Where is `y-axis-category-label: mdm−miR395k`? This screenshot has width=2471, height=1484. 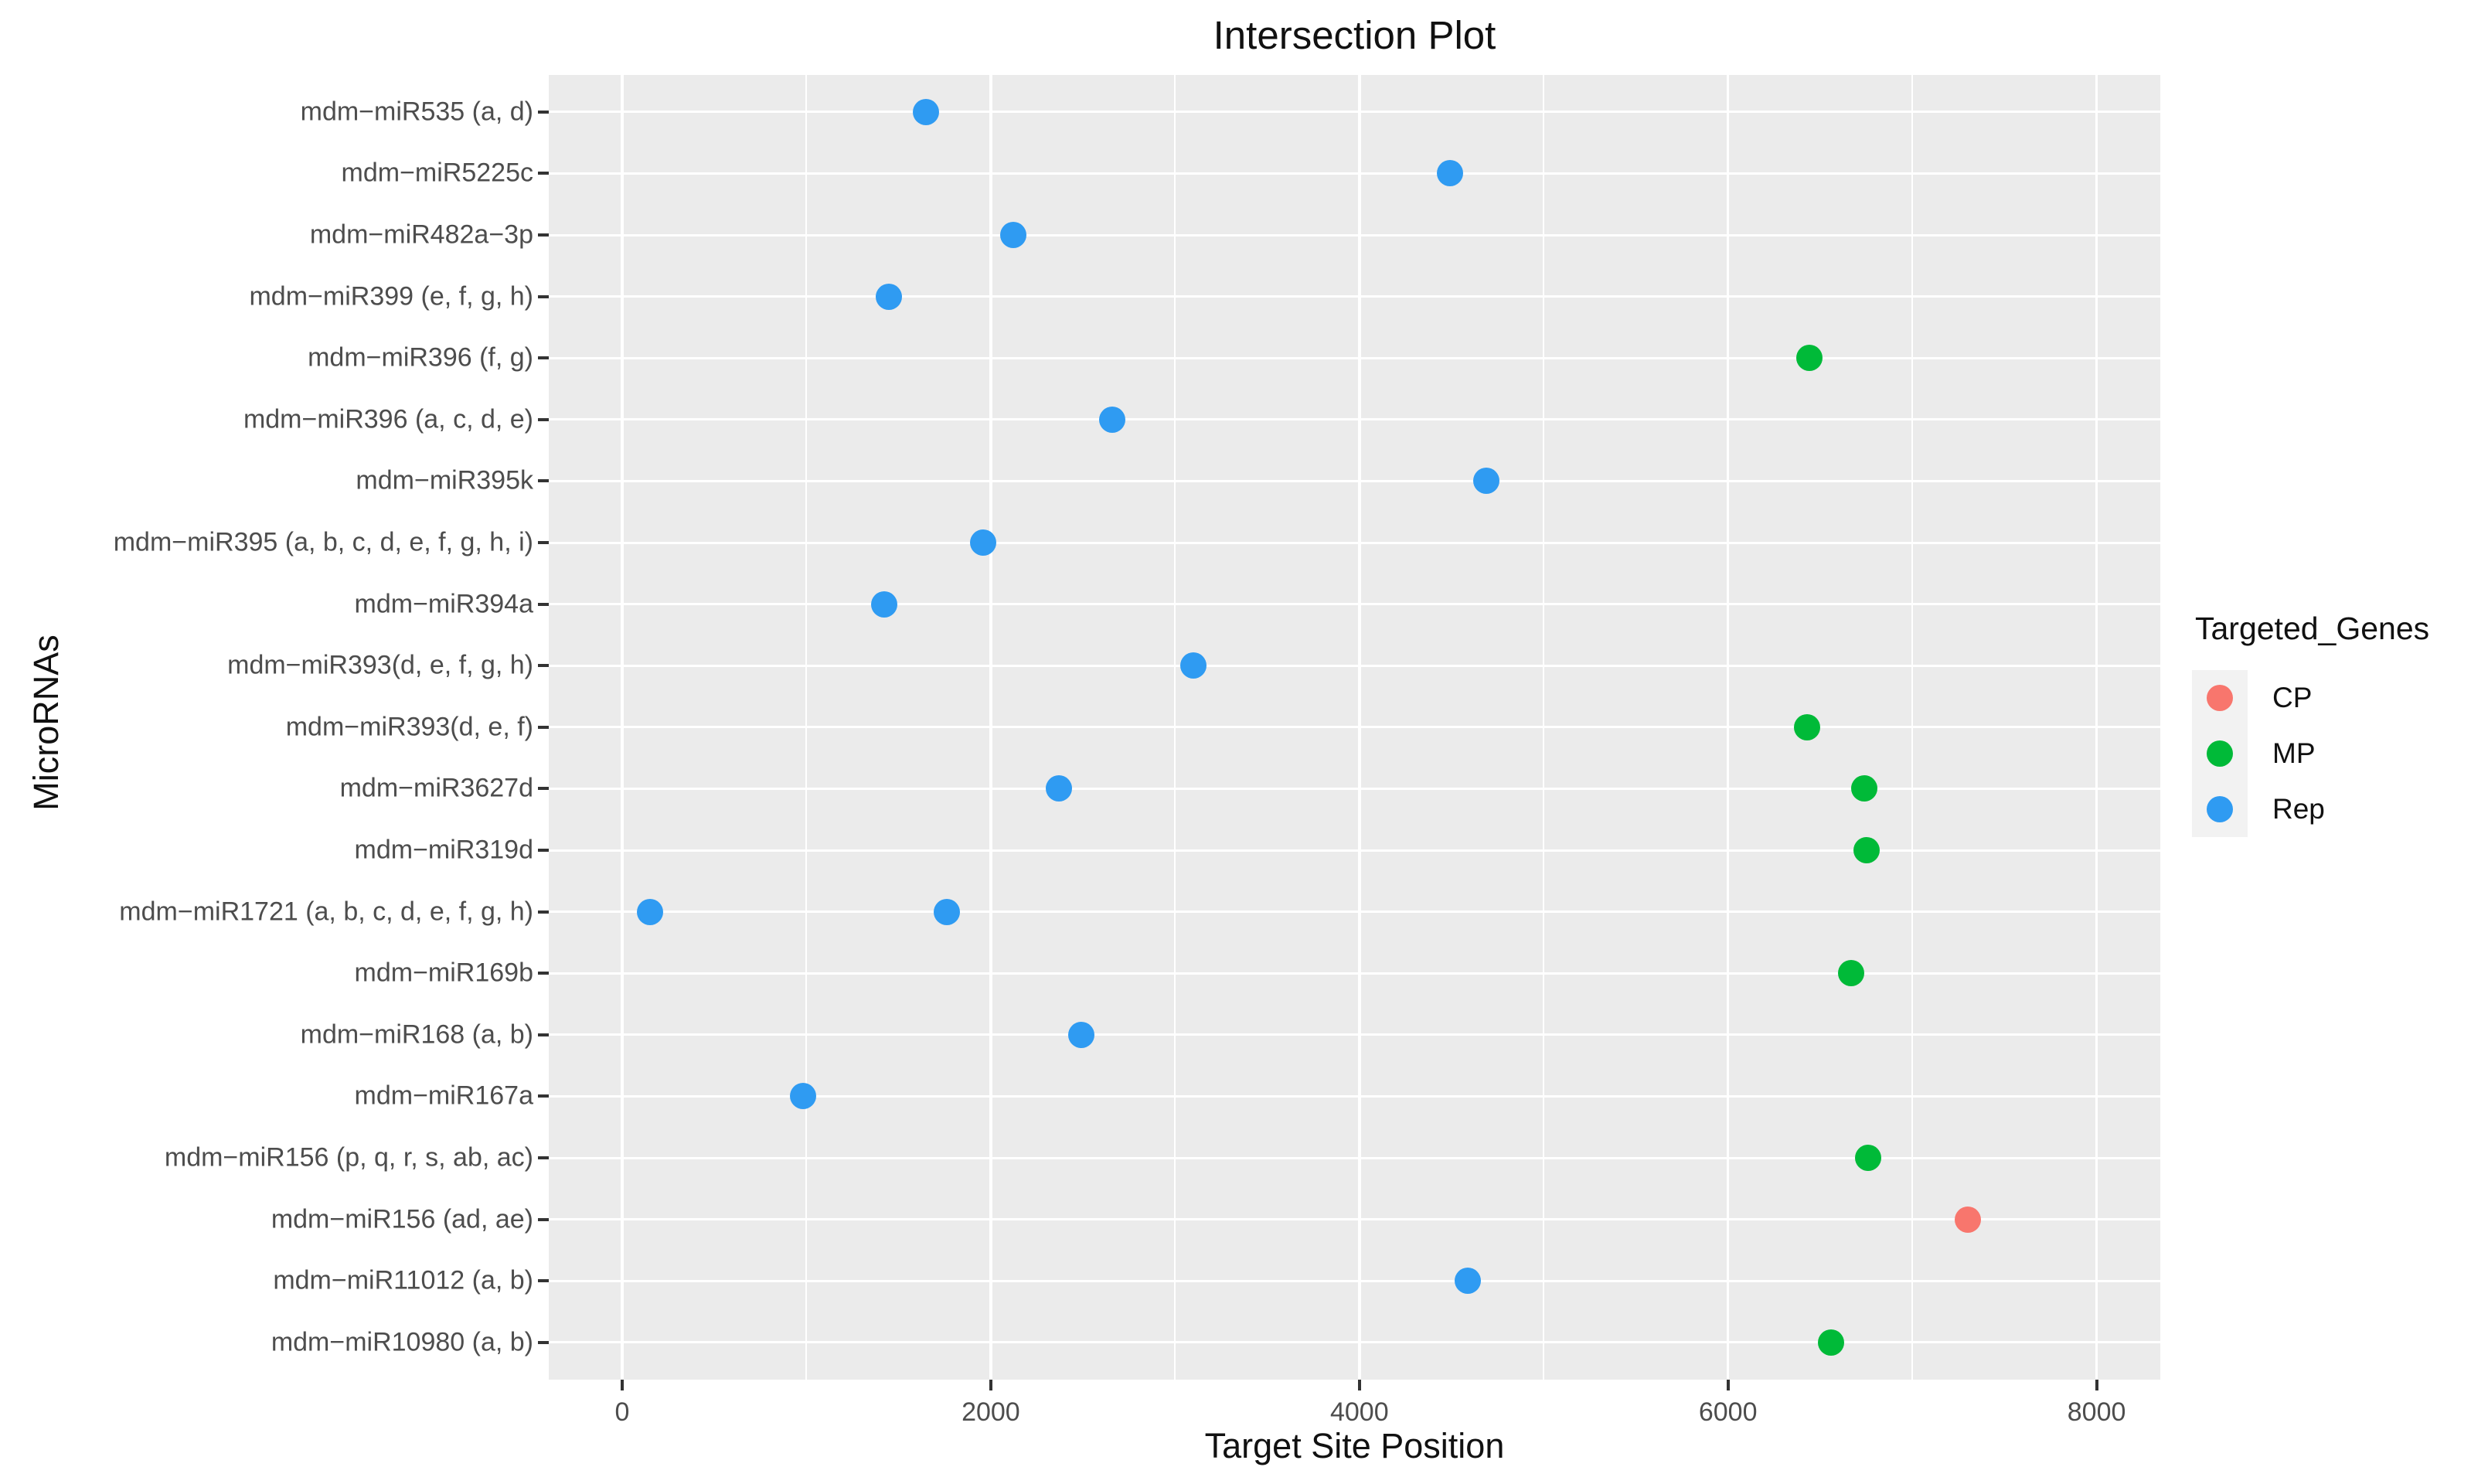 y-axis-category-label: mdm−miR395k is located at coordinates (444, 480).